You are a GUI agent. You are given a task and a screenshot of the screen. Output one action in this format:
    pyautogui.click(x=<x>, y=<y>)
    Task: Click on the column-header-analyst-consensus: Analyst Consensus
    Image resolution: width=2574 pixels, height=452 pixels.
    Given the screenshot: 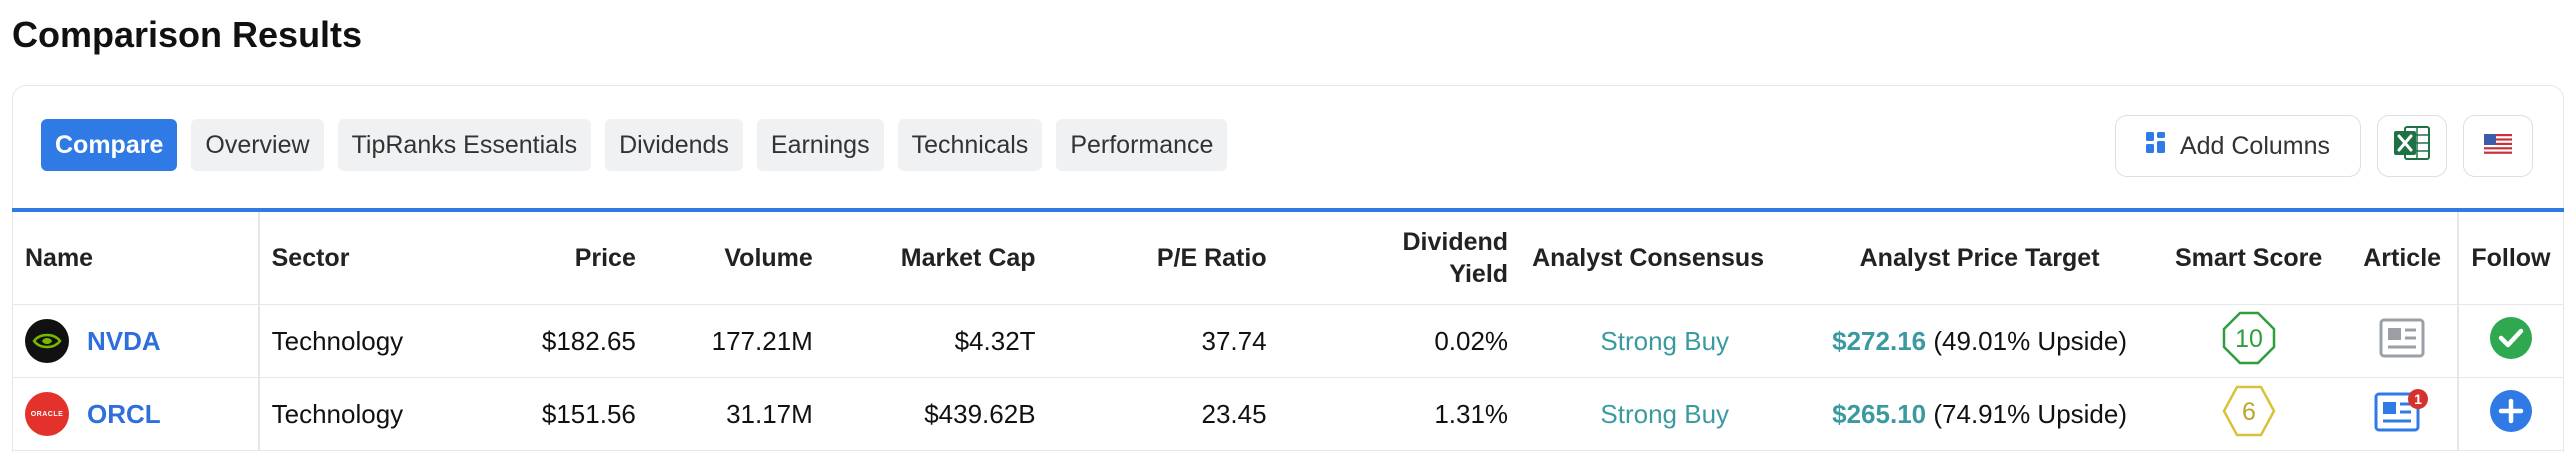 What is the action you would take?
    pyautogui.click(x=1665, y=258)
    